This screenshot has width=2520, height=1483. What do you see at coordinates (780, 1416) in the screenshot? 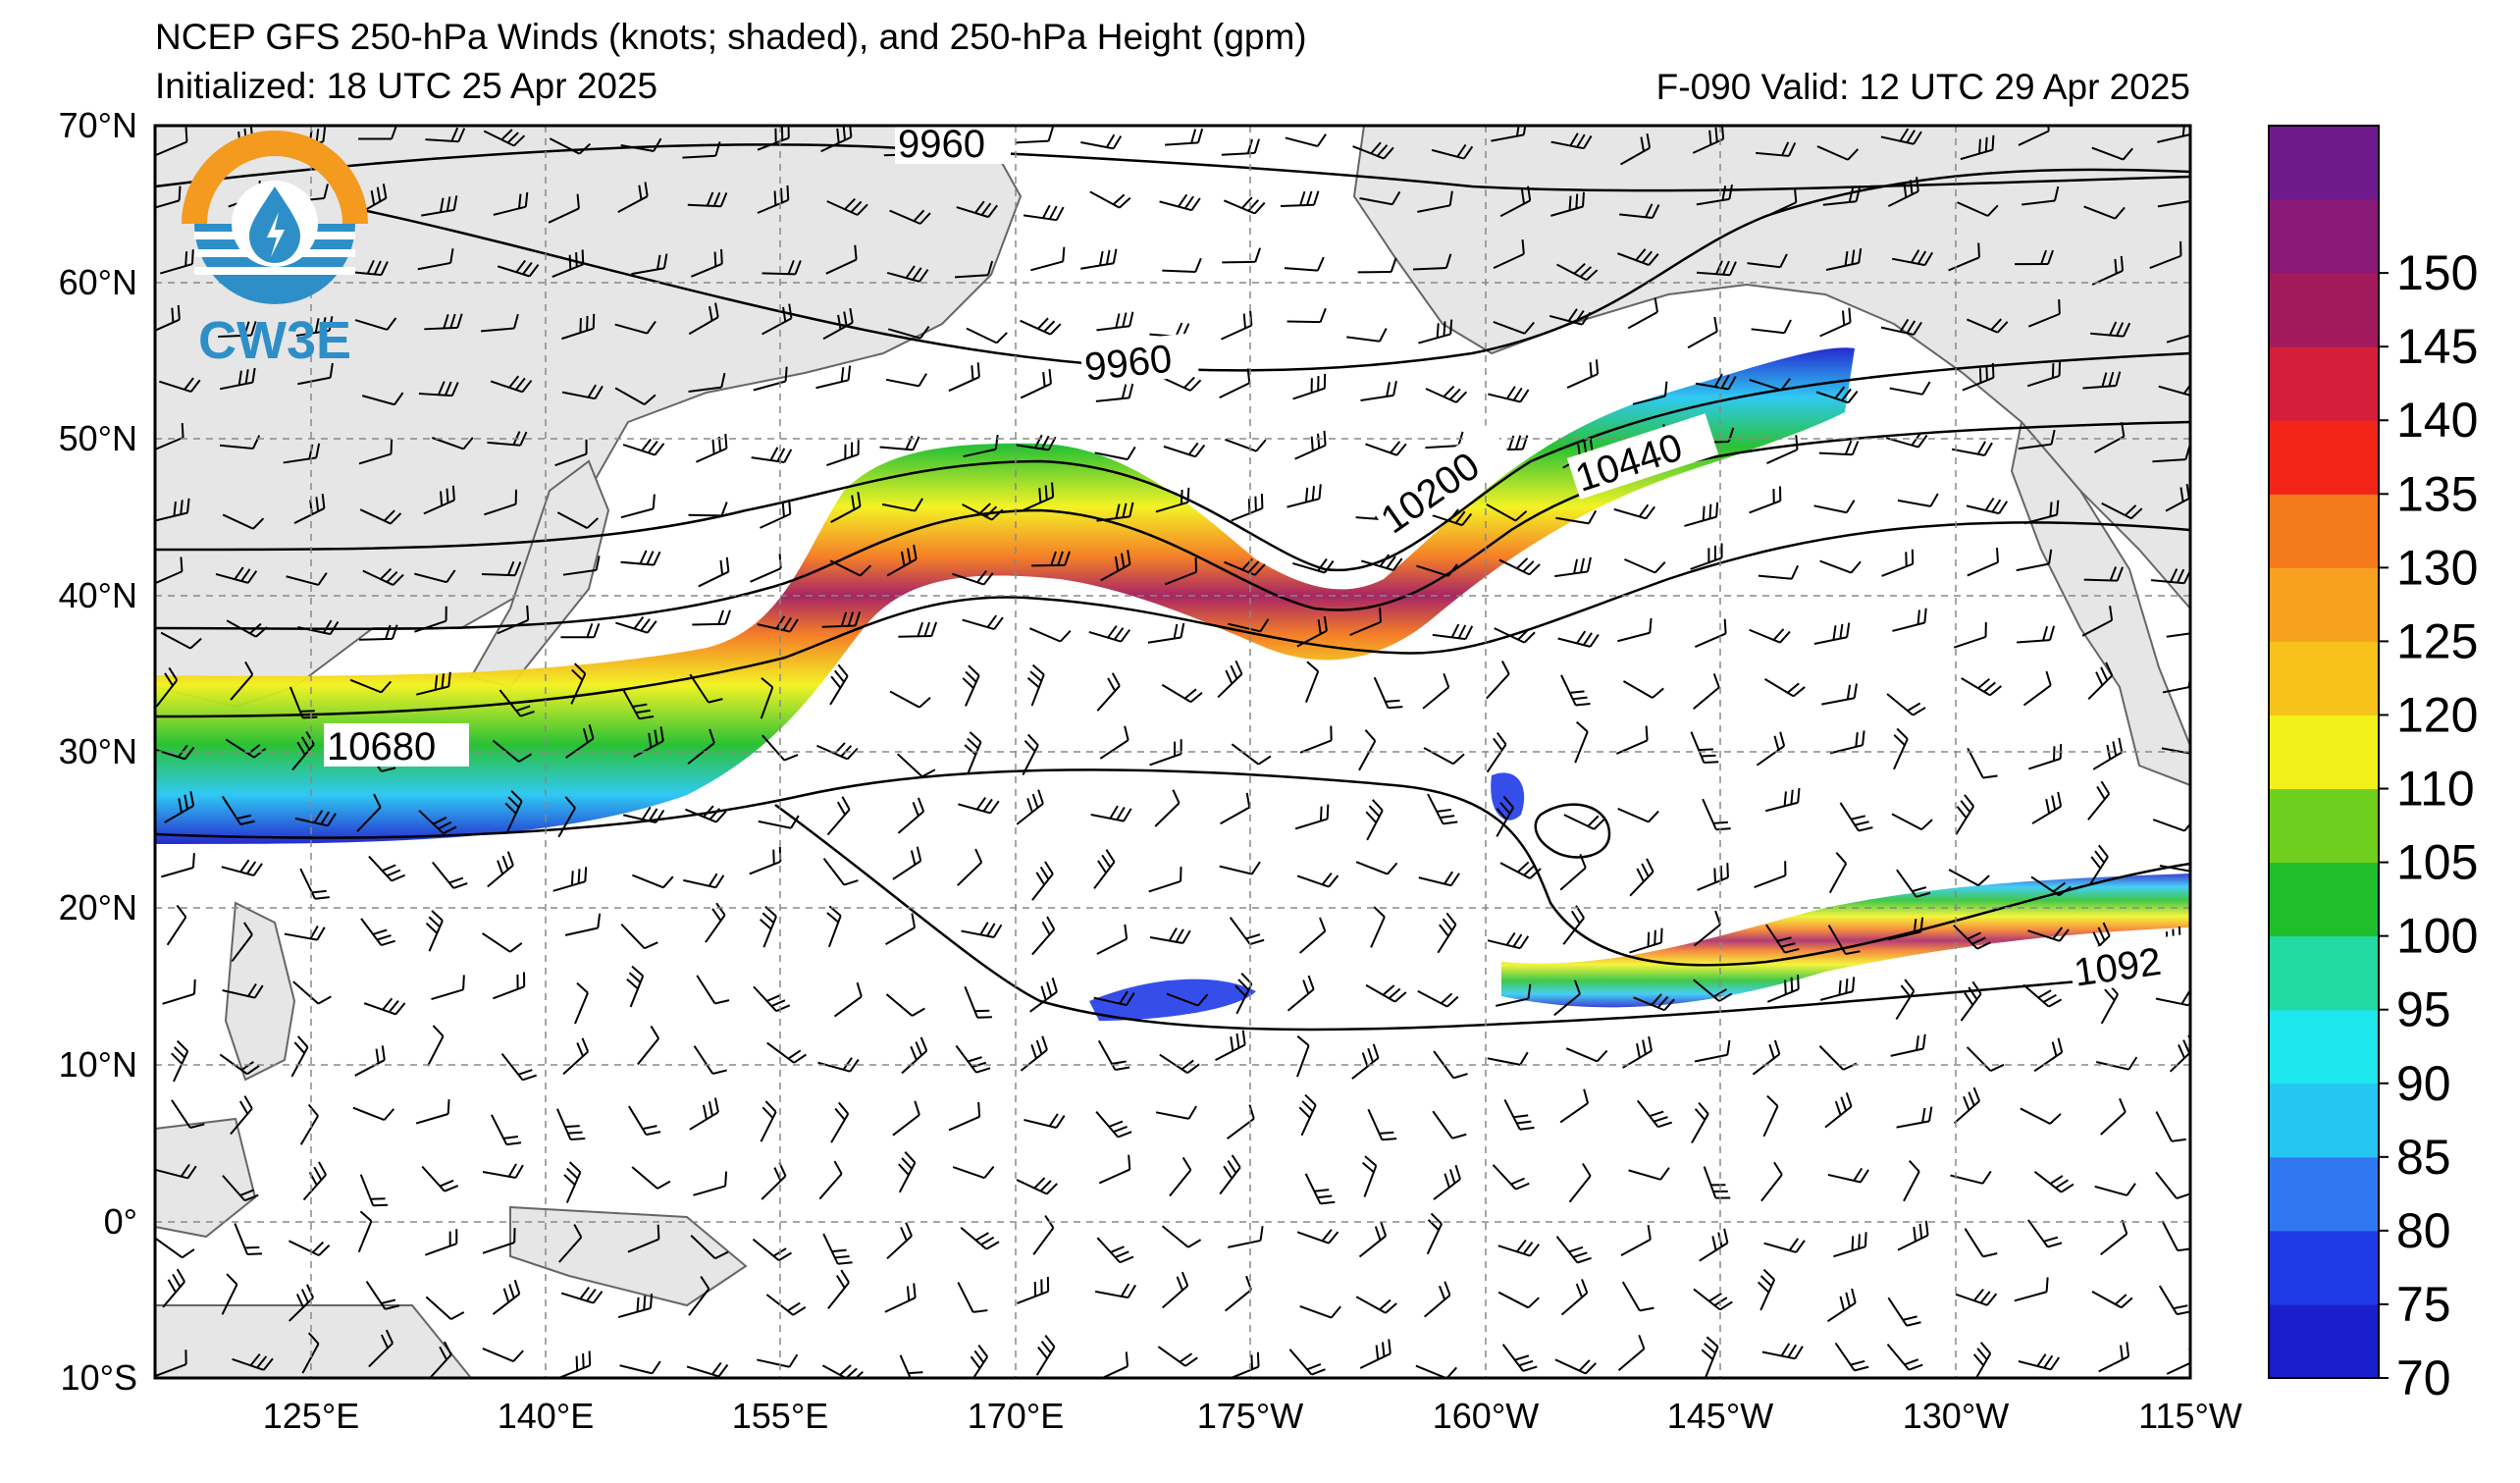
I see `lon-label: 155°E` at bounding box center [780, 1416].